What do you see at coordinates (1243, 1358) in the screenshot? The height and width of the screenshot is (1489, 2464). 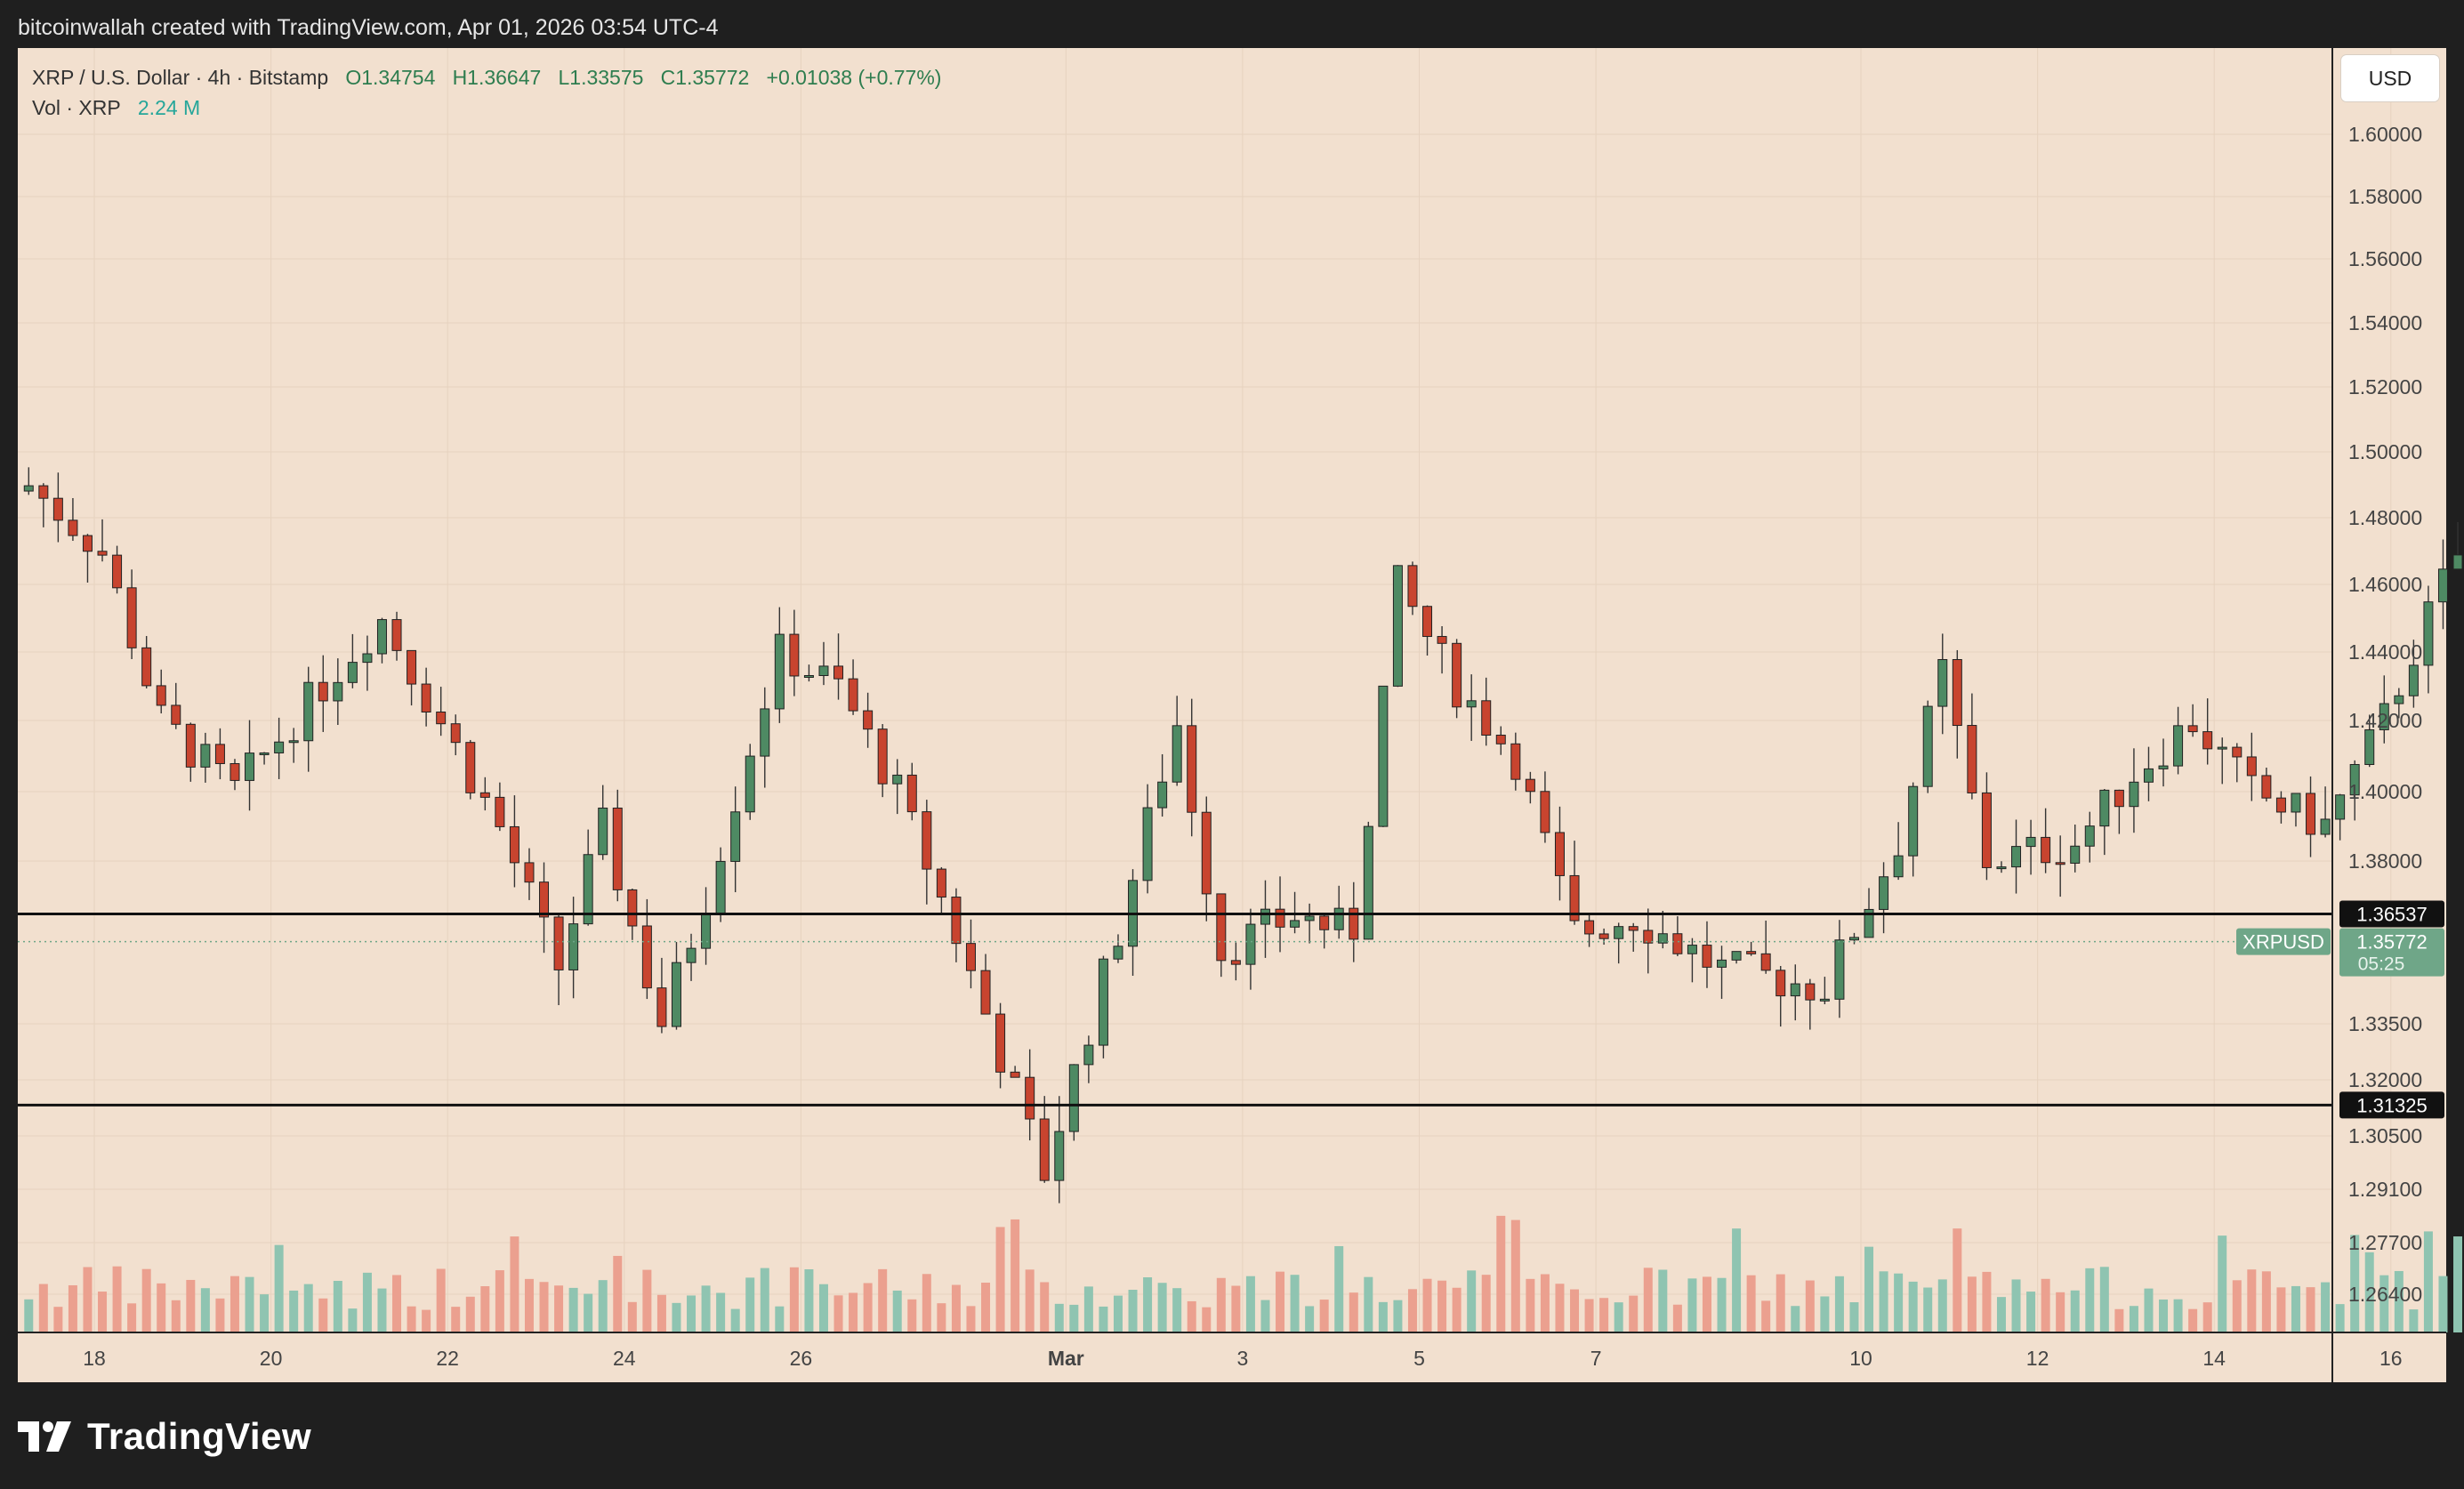 I see `time-tick-label: 3` at bounding box center [1243, 1358].